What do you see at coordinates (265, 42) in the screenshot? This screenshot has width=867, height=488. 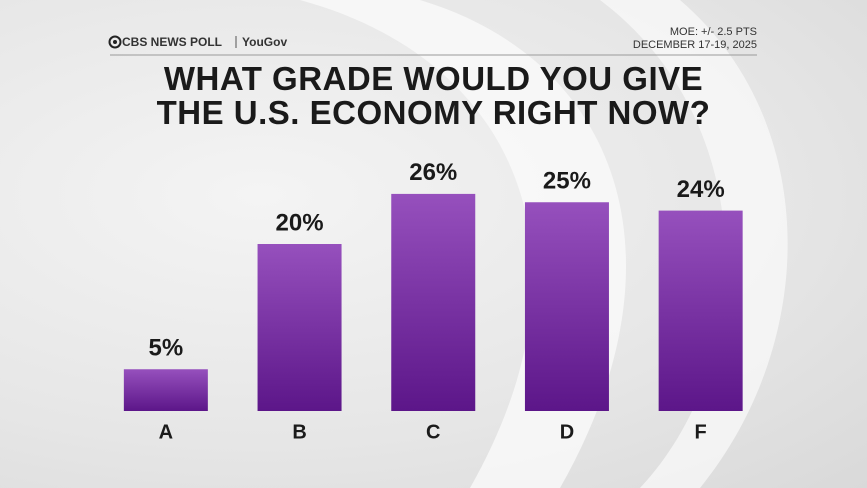 I see `partner: YouGov` at bounding box center [265, 42].